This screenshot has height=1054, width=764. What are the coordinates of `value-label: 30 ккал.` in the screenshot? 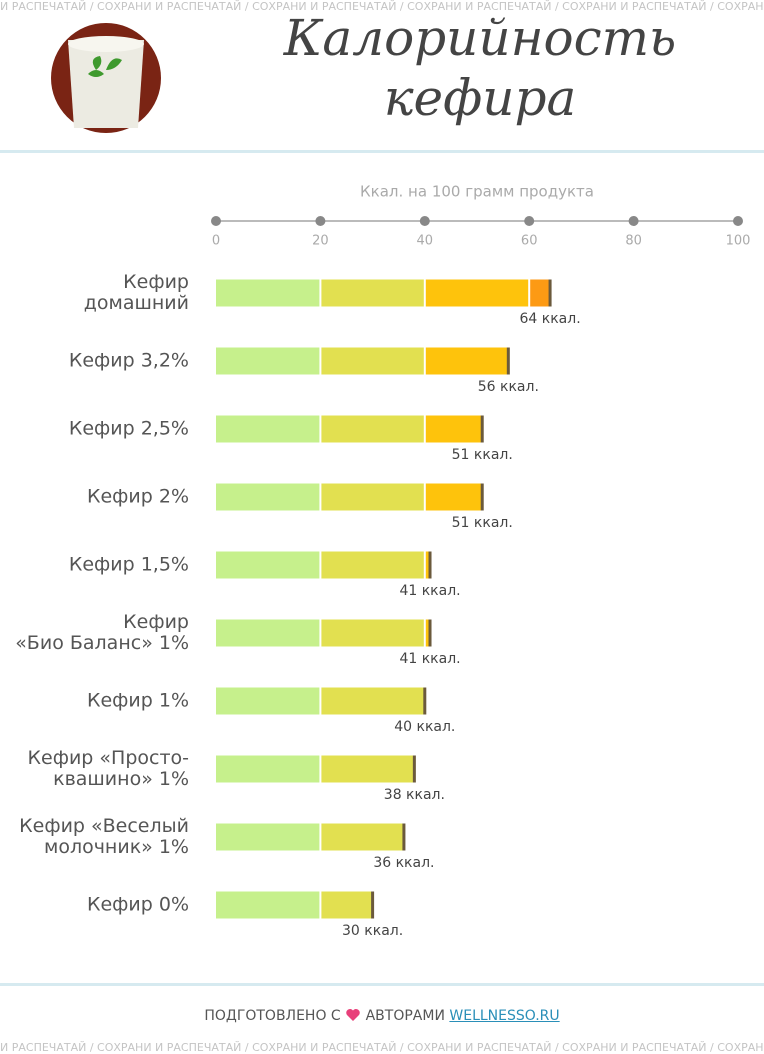 It's located at (372, 931).